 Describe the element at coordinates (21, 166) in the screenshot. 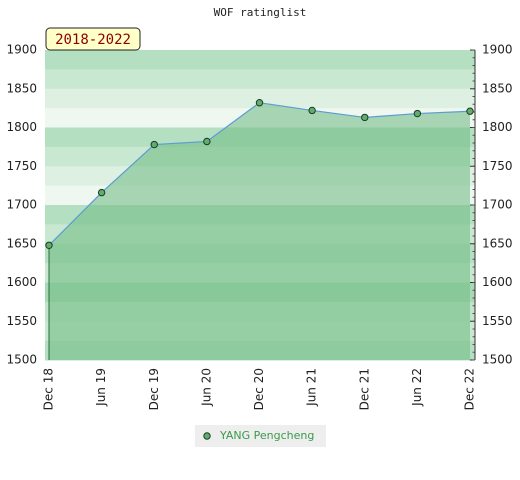

I see `y-tick-label: 1750` at that location.